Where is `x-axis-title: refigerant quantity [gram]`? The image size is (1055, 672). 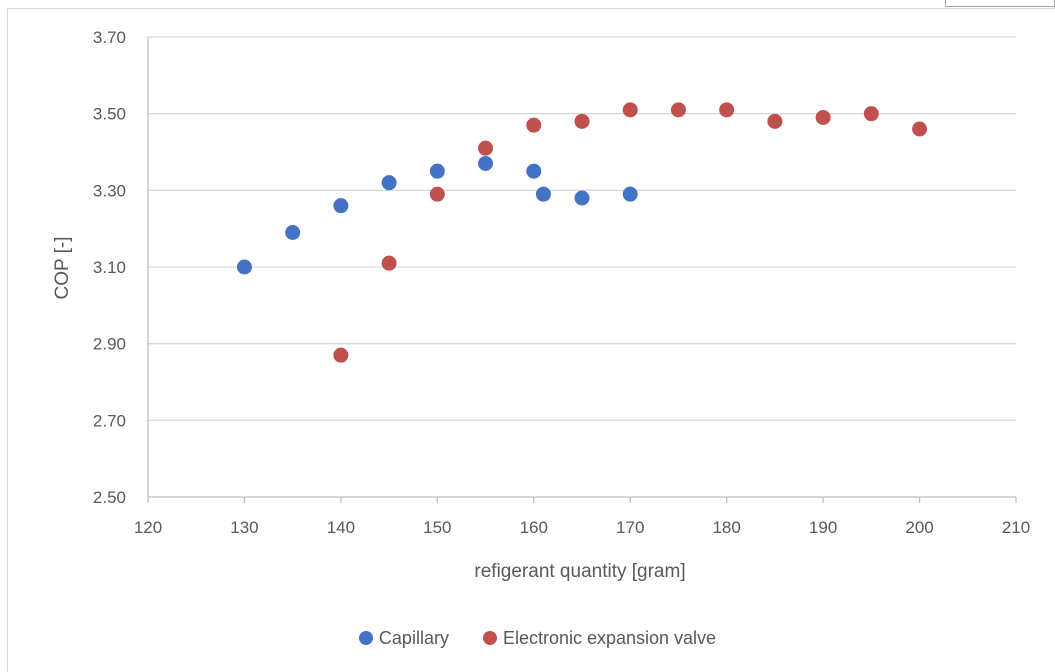
x-axis-title: refigerant quantity [gram] is located at coordinates (579, 571).